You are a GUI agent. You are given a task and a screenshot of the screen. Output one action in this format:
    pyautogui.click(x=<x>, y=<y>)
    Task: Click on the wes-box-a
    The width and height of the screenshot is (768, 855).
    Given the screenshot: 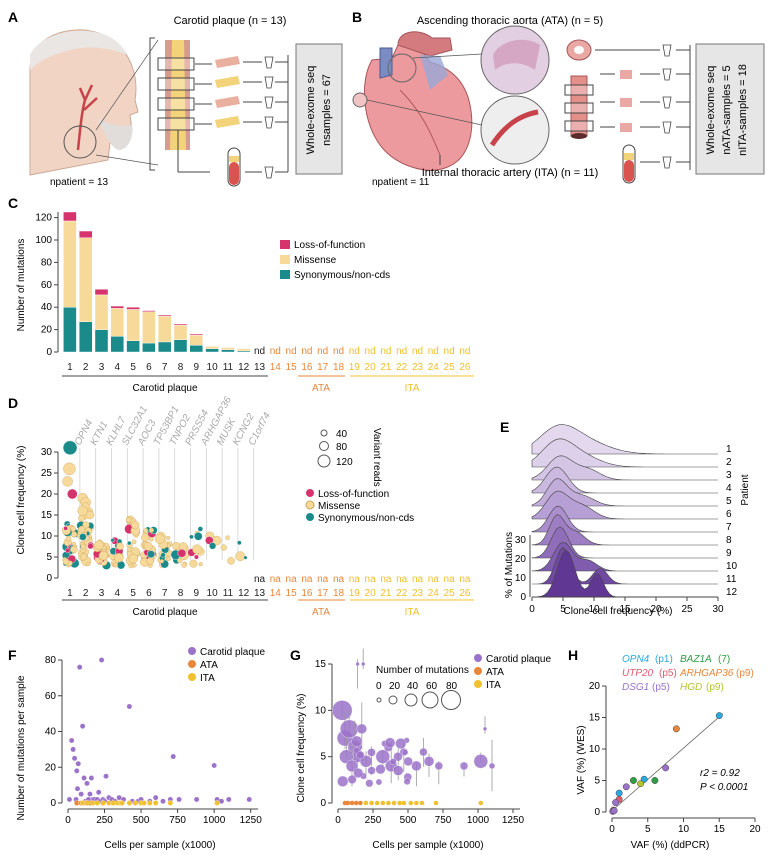 What is the action you would take?
    pyautogui.click(x=319, y=109)
    